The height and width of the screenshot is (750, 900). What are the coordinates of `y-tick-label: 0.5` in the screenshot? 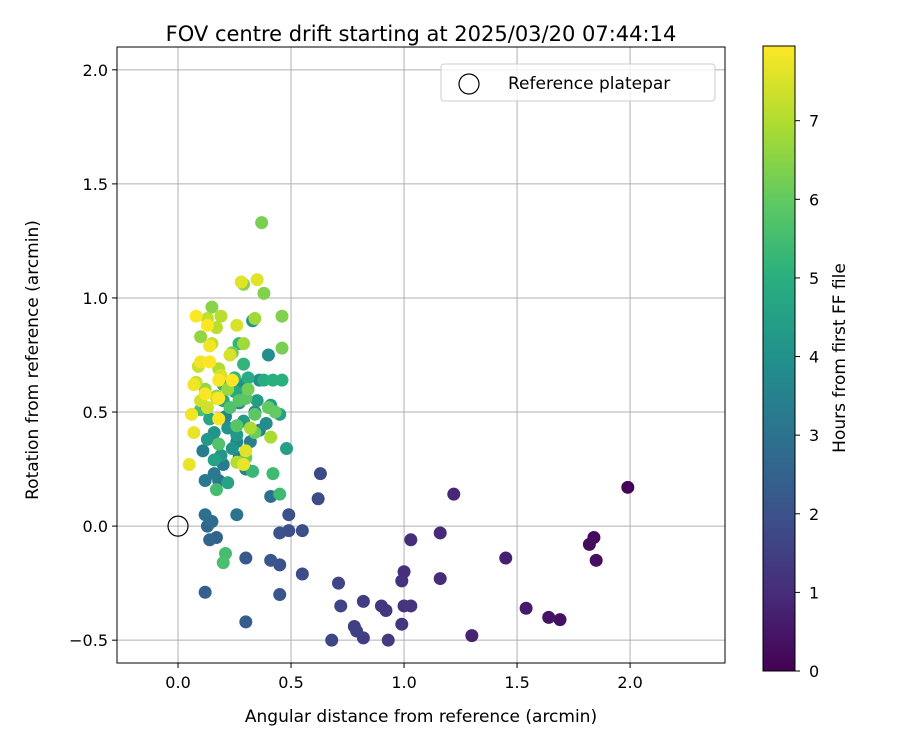 It's located at (95, 412).